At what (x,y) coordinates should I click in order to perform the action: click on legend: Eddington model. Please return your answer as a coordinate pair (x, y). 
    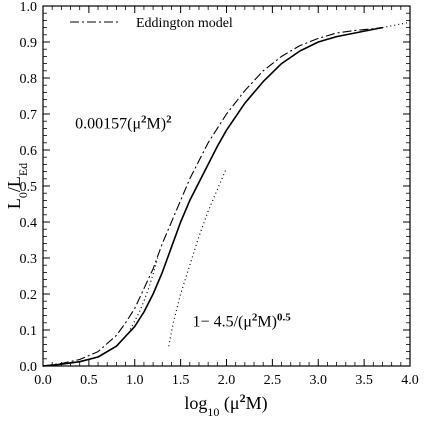
    Looking at the image, I should click on (151, 23).